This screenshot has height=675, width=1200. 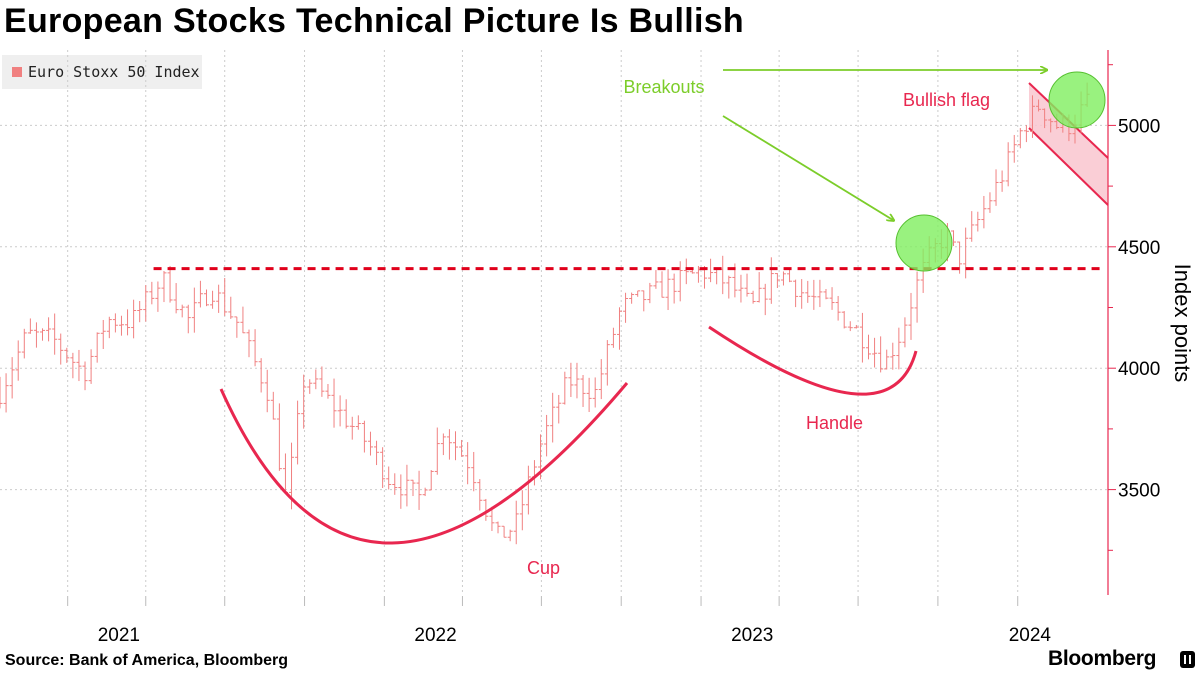 What do you see at coordinates (1182, 323) in the screenshot?
I see `y-axis-label: Index points` at bounding box center [1182, 323].